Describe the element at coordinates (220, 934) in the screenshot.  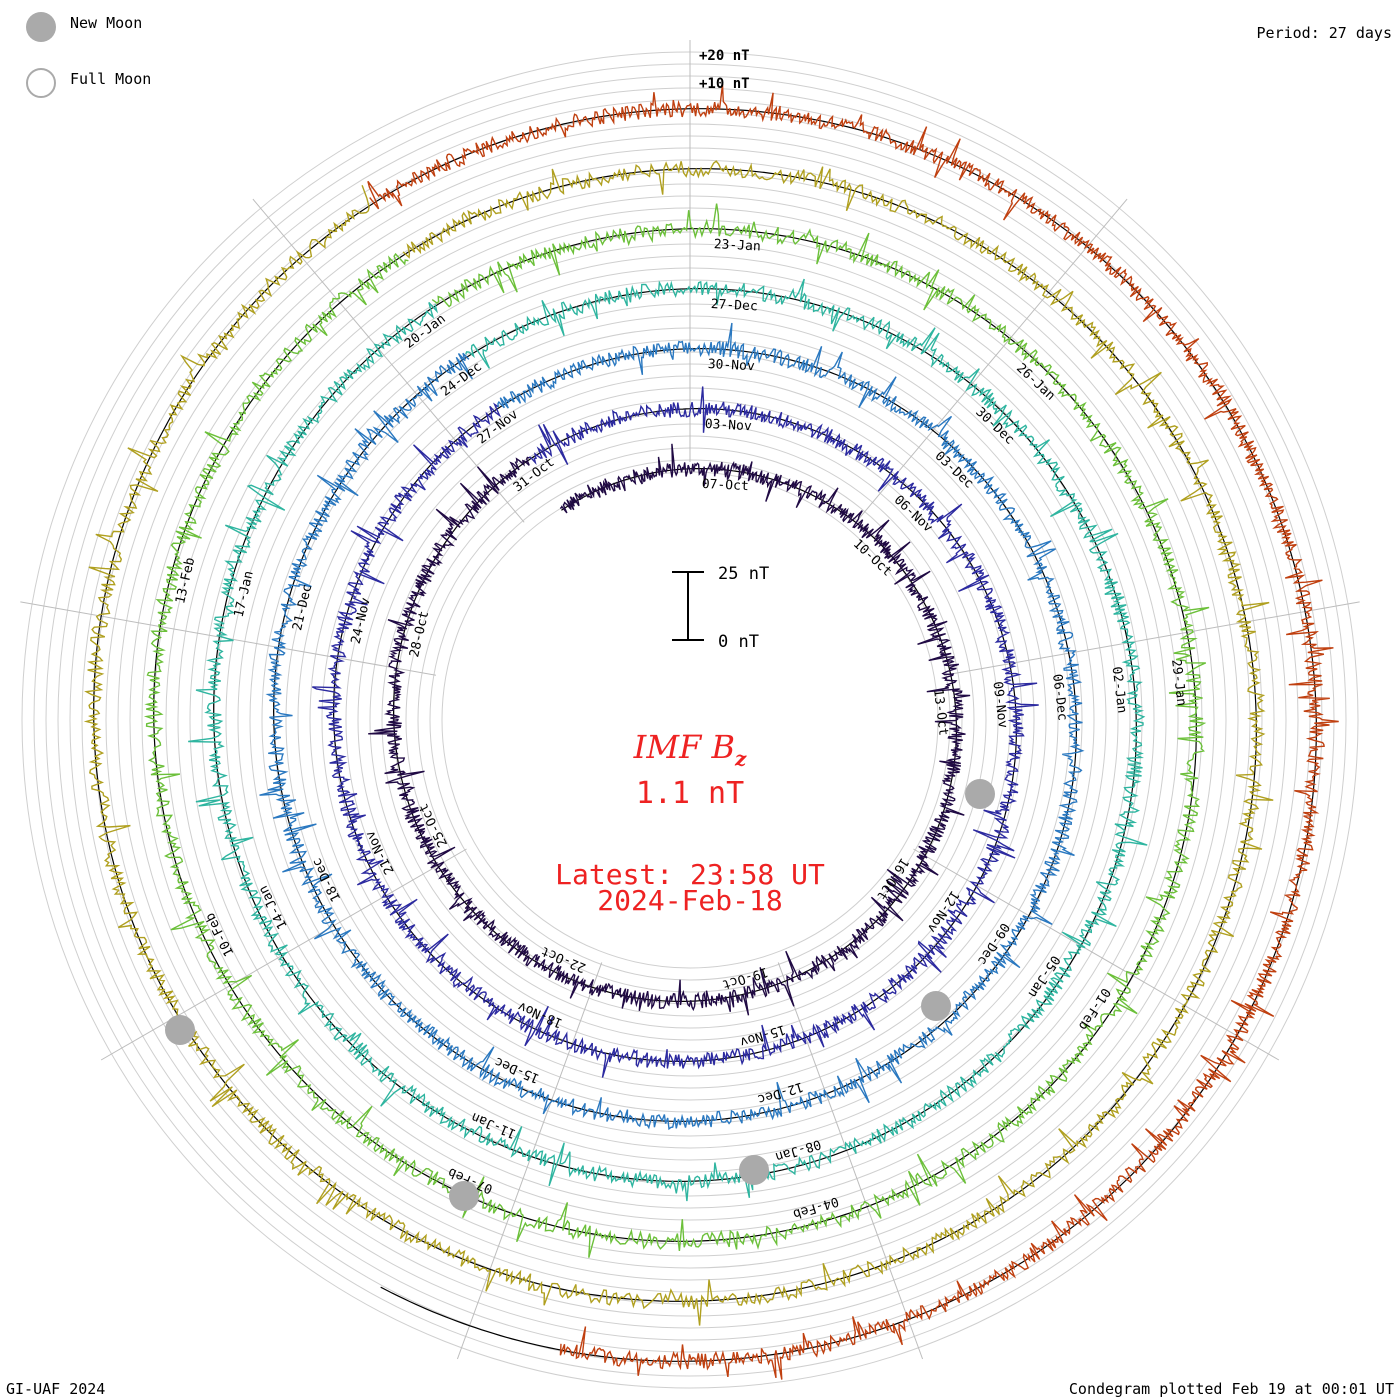
I see `date-tick-label: 10-Feb` at that location.